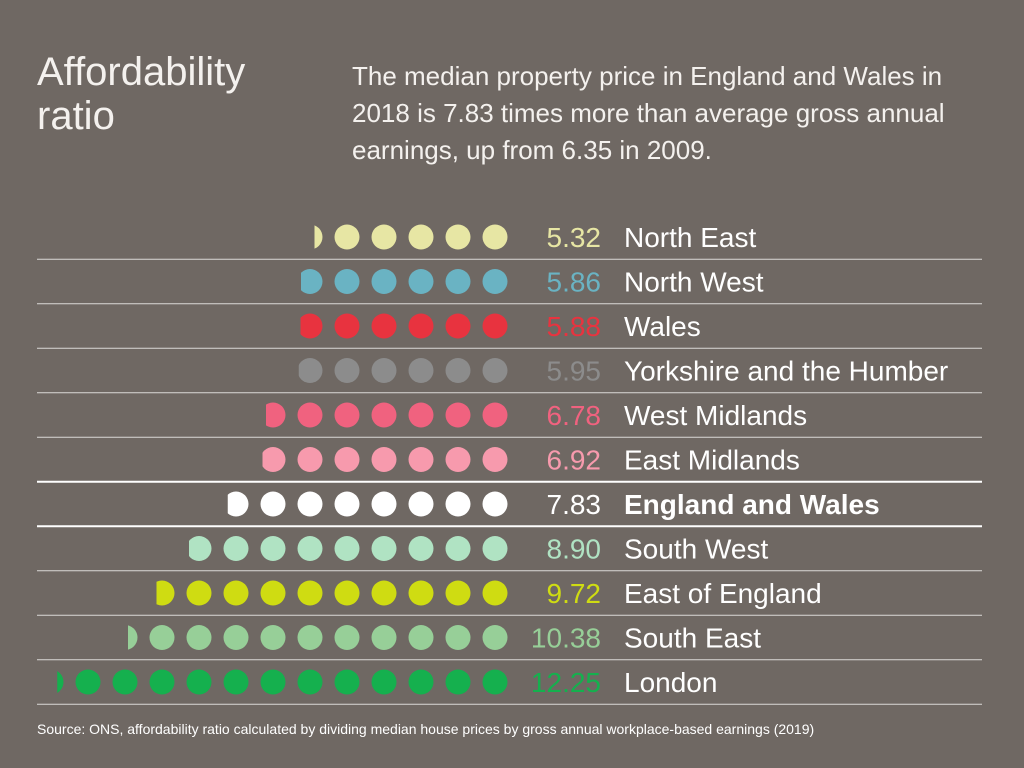 The image size is (1024, 768). I want to click on value-label: 8.90, so click(574, 549).